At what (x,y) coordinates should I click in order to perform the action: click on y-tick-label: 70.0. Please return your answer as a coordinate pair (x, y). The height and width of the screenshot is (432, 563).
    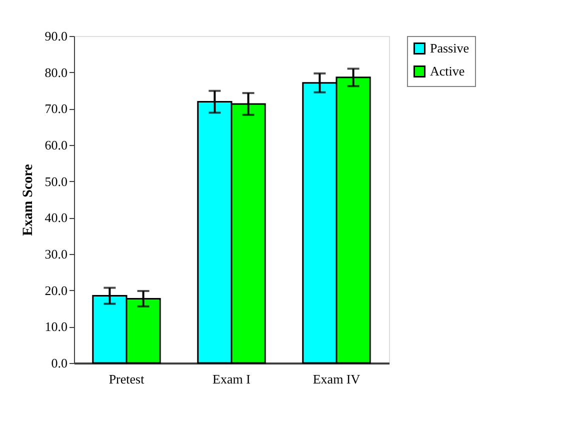
    Looking at the image, I should click on (56, 108).